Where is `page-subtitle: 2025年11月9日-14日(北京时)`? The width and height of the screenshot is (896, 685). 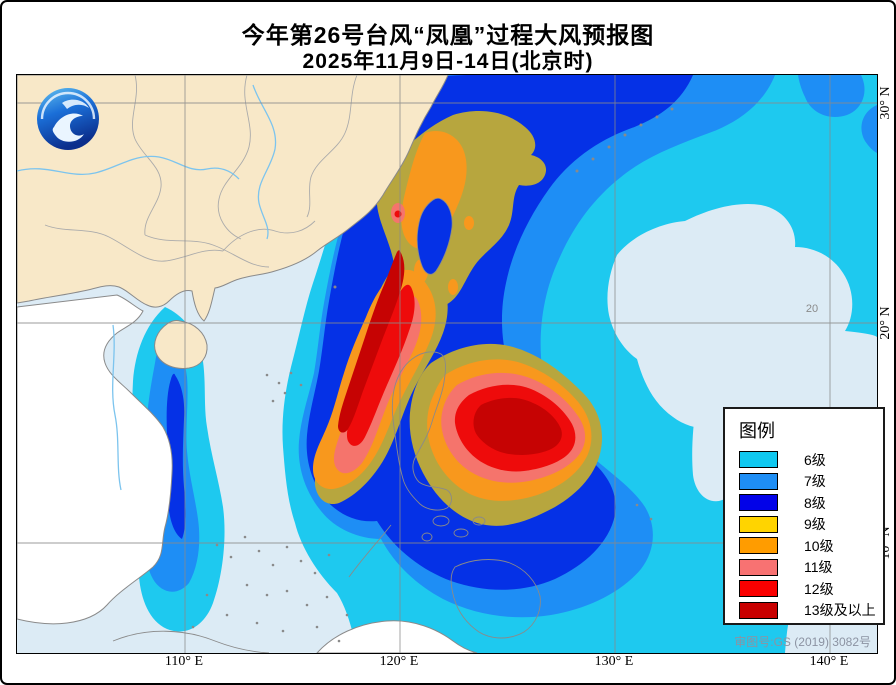
page-subtitle: 2025年11月9日-14日(北京时) is located at coordinates (448, 61).